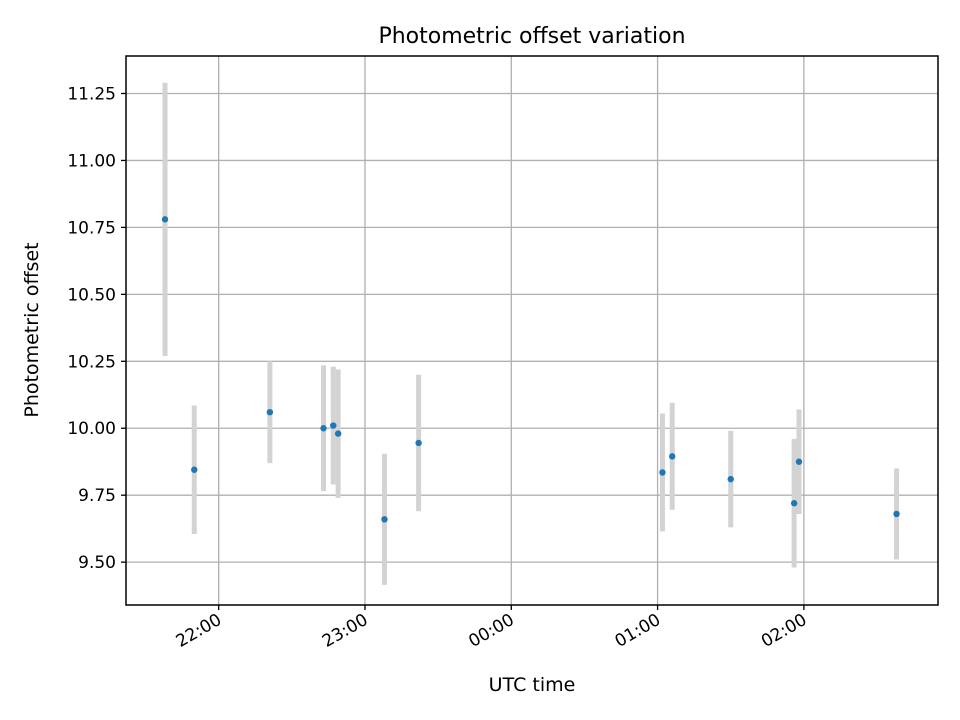 The height and width of the screenshot is (720, 960). Describe the element at coordinates (491, 631) in the screenshot. I see `x-tick-label: 00:00` at that location.